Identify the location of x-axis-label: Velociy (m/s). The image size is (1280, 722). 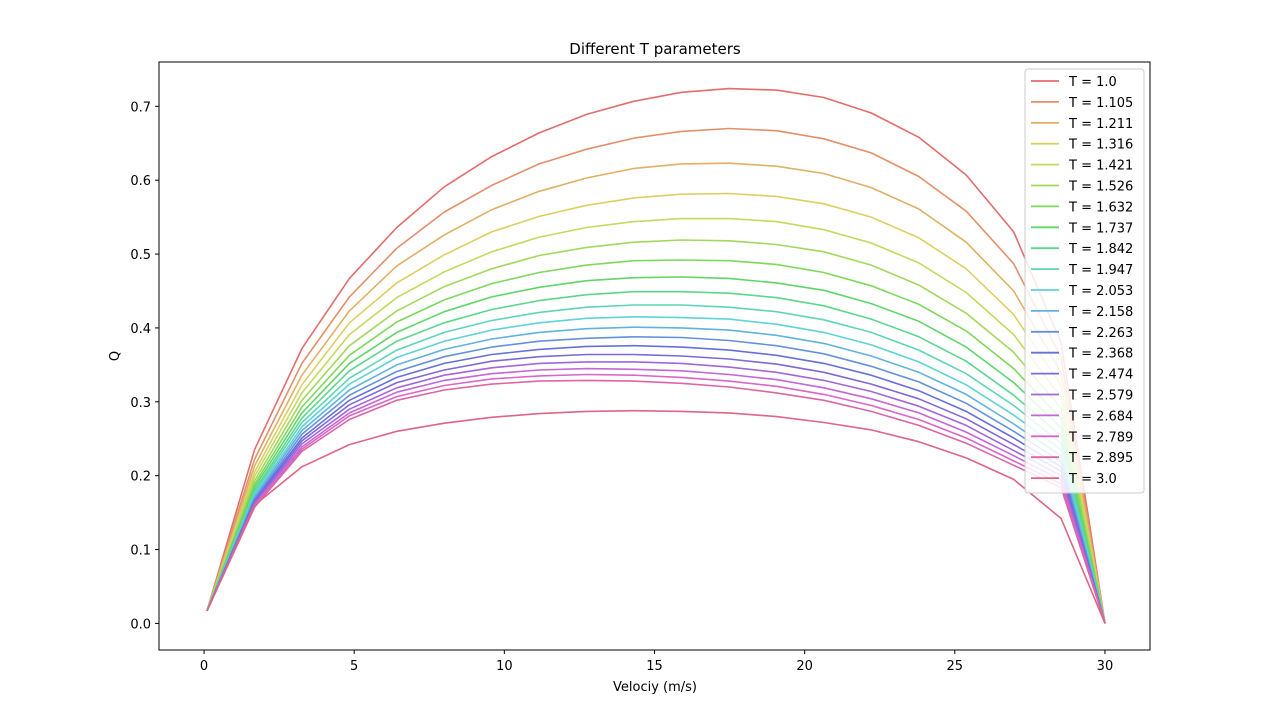
(655, 687).